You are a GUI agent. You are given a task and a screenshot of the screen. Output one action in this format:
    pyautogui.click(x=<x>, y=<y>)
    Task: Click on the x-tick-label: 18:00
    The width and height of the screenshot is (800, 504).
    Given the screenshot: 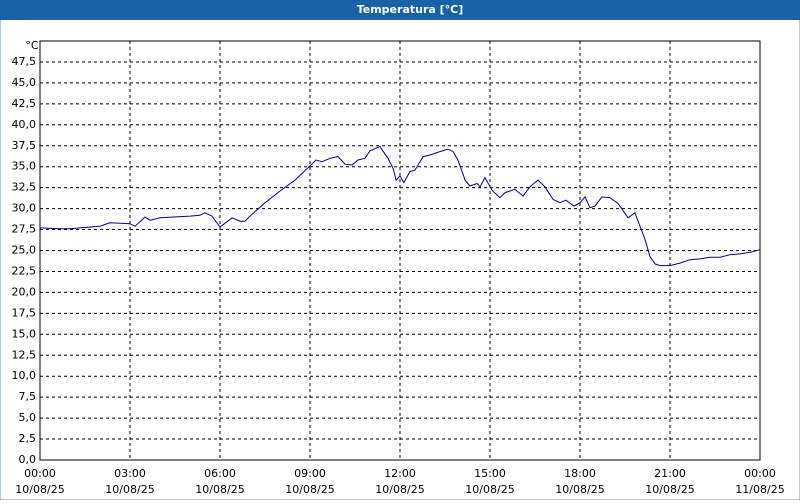 What is the action you would take?
    pyautogui.click(x=580, y=473)
    